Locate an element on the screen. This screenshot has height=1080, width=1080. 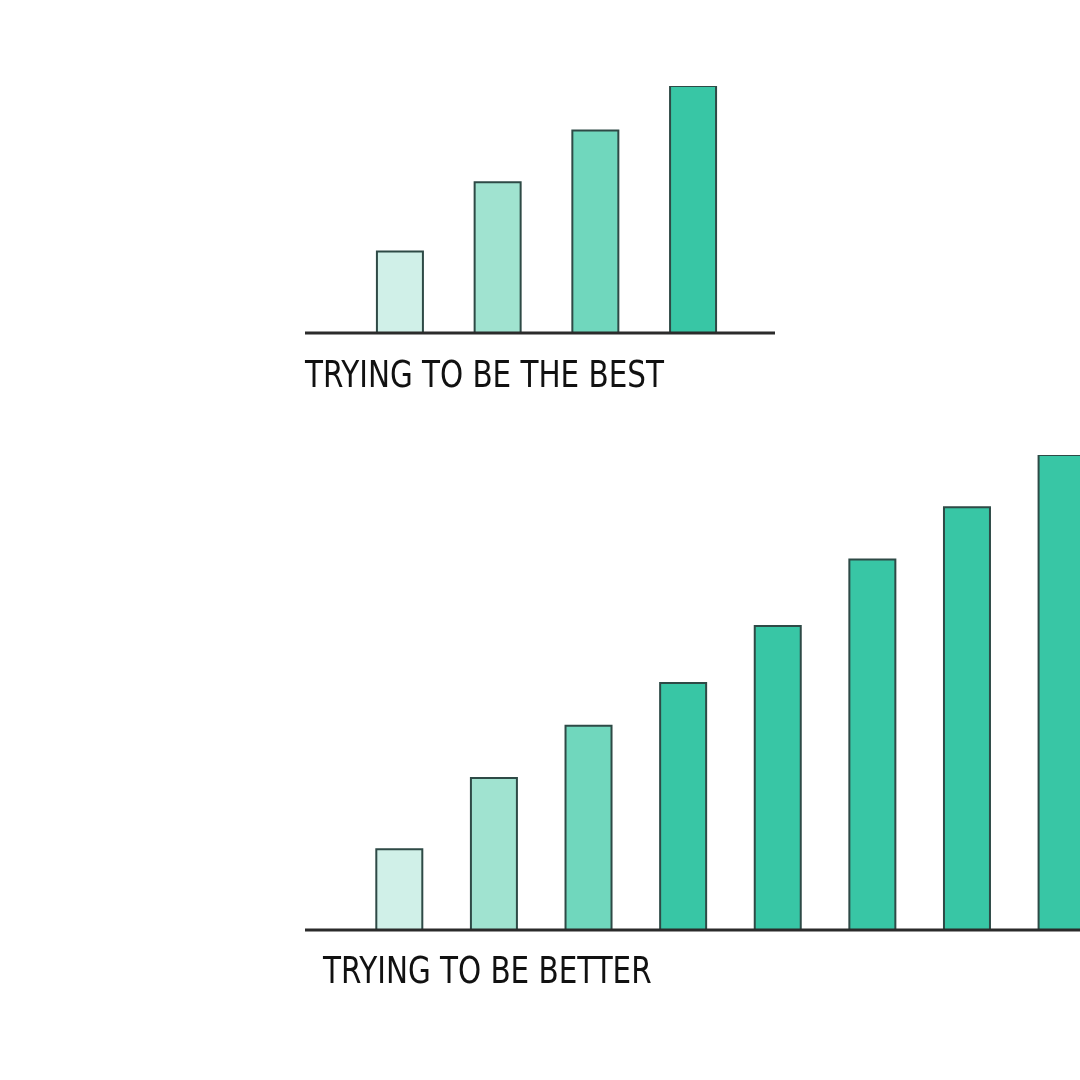
x-axis-title: TRYING TO BE THE BEST is located at coordinates (484, 374).